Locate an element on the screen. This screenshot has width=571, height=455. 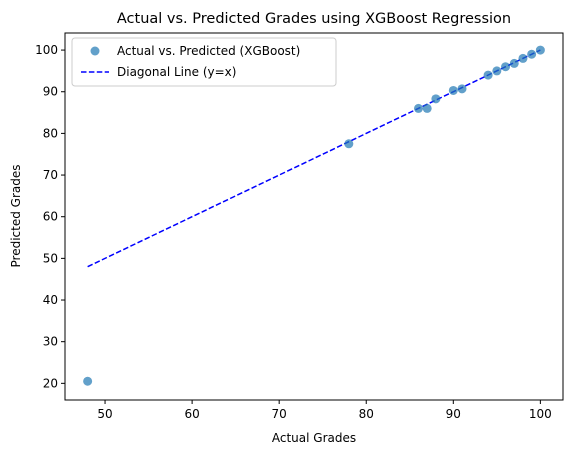
legend-box is located at coordinates (204, 62).